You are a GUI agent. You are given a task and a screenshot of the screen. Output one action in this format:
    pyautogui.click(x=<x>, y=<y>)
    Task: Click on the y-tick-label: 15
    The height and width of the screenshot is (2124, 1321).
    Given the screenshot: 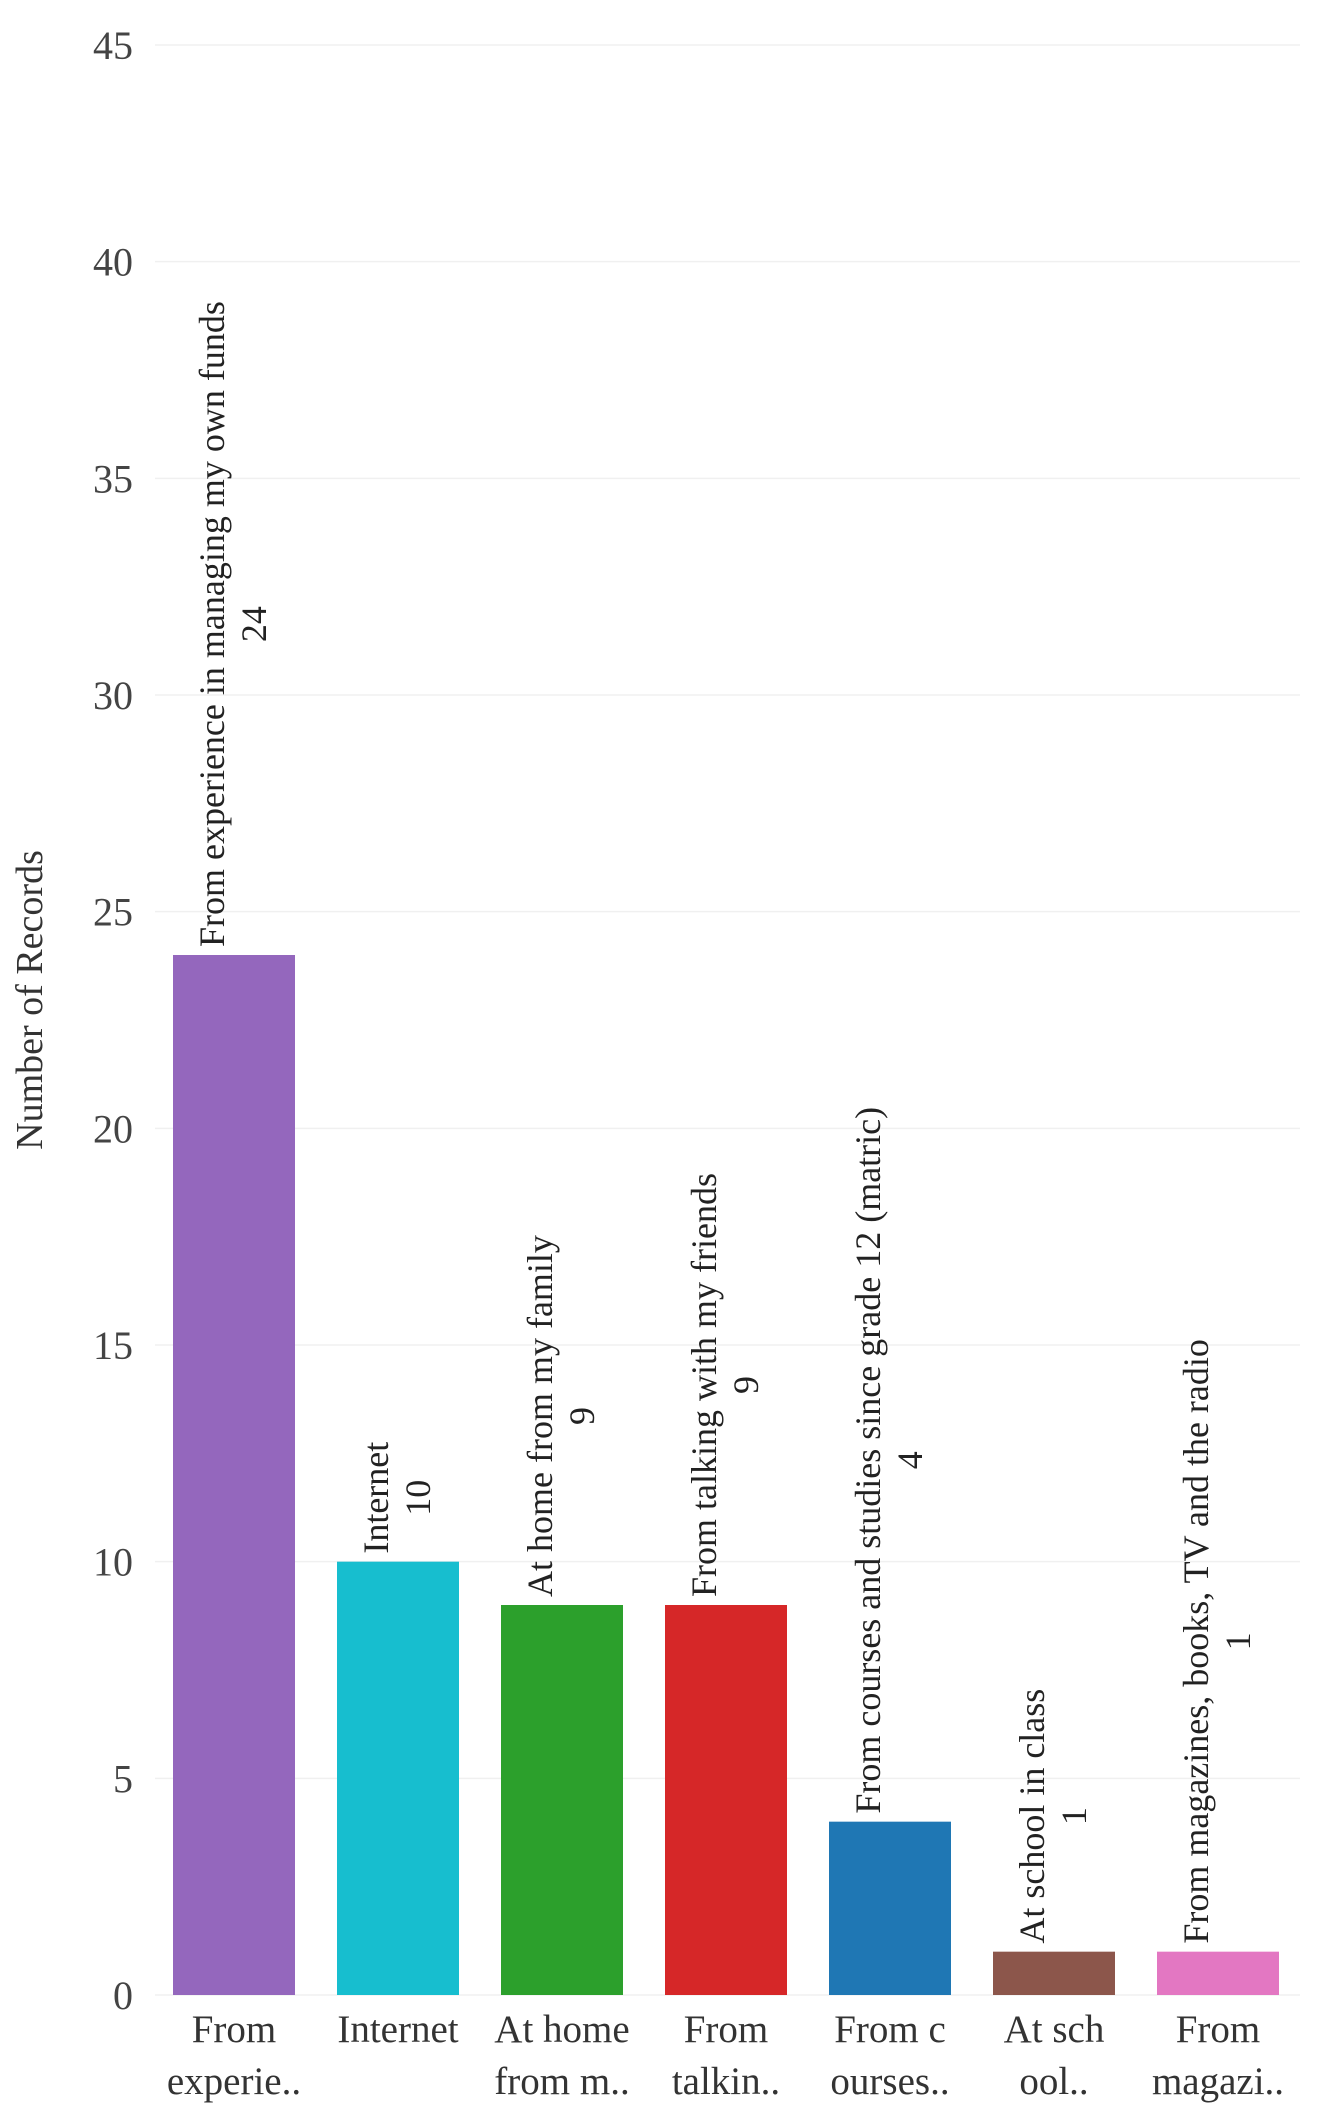 What is the action you would take?
    pyautogui.click(x=113, y=1345)
    